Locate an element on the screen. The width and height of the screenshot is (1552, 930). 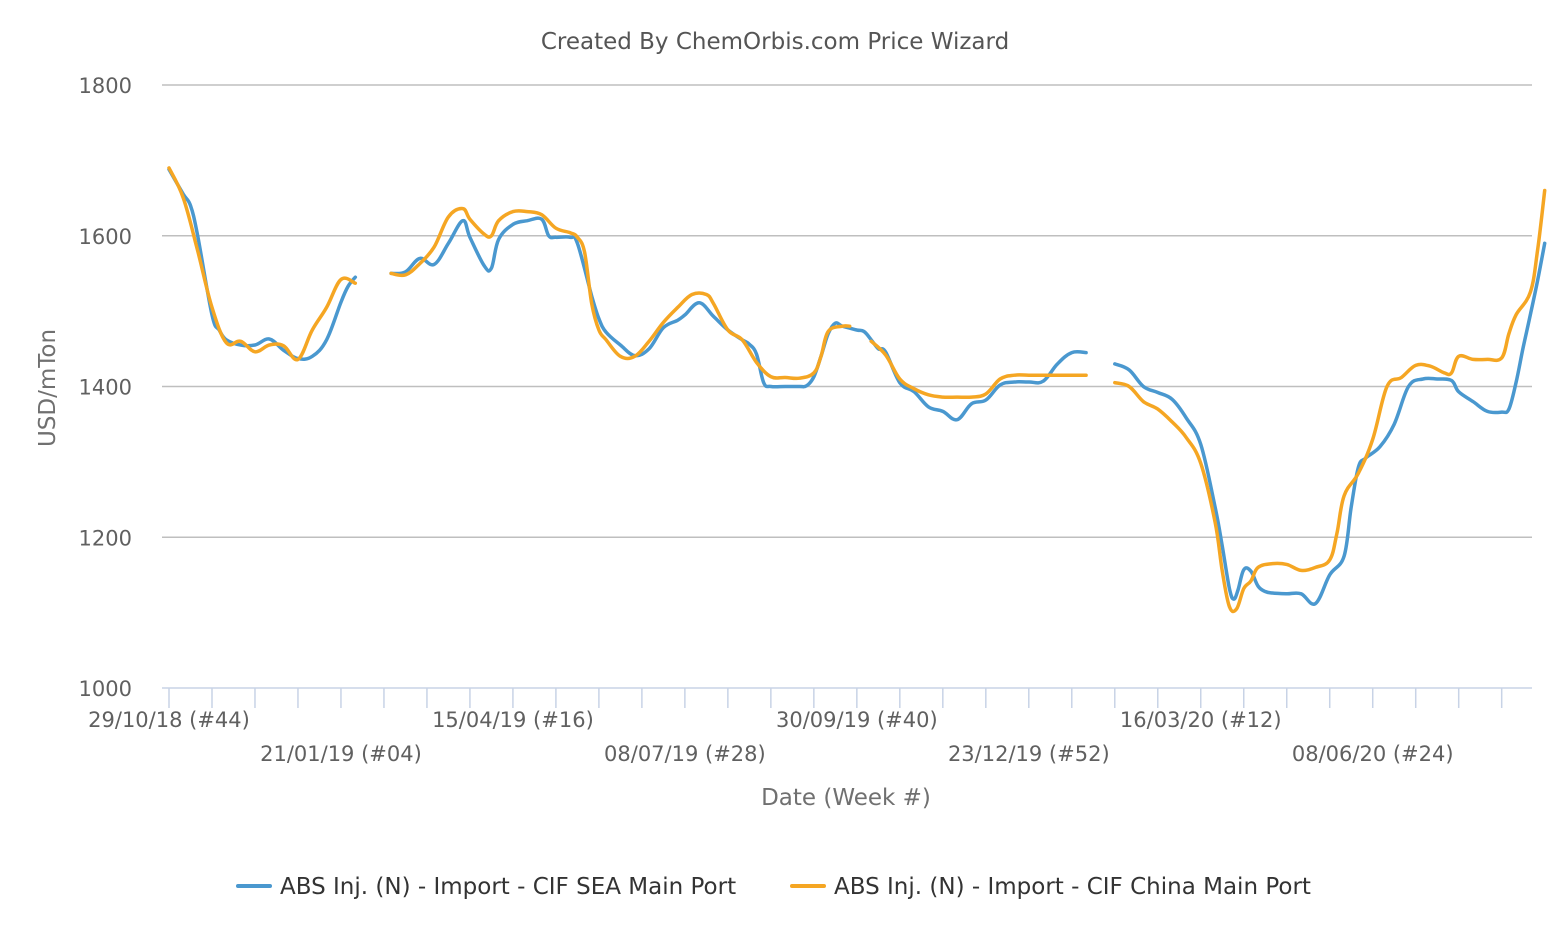
x-tick-label: 29/10/18 (#44) is located at coordinates (169, 720).